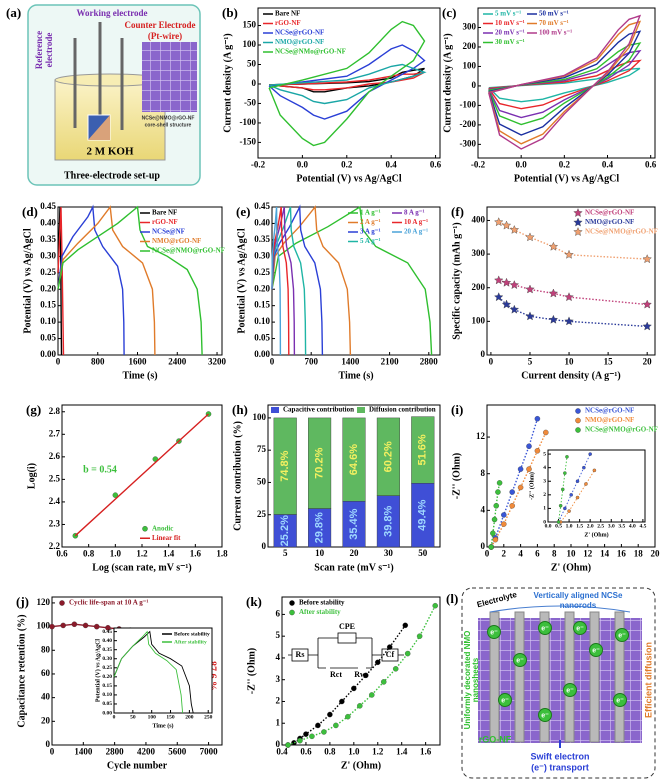  What do you see at coordinates (436, 164) in the screenshot?
I see `x-tick-label: 0.6` at bounding box center [436, 164].